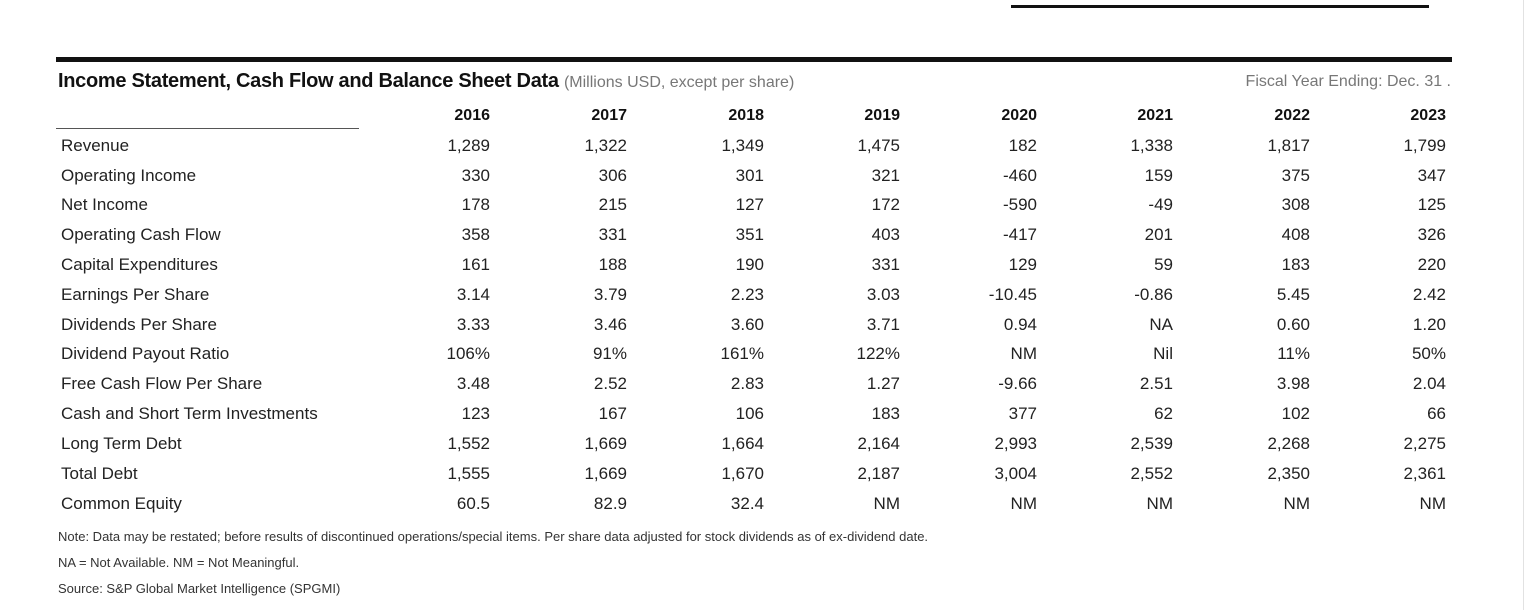 This screenshot has width=1537, height=610. What do you see at coordinates (609, 115) in the screenshot?
I see `year-header: 2017` at bounding box center [609, 115].